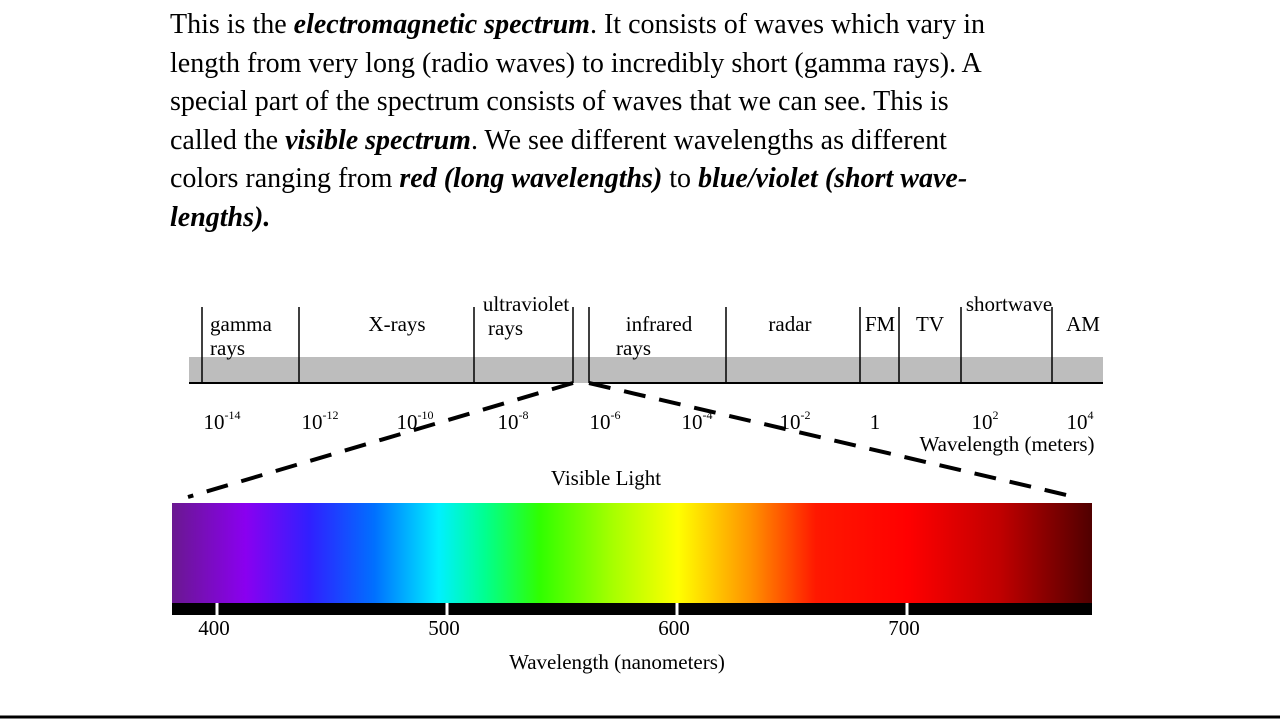 The image size is (1280, 720). I want to click on tick-label: 400, so click(214, 628).